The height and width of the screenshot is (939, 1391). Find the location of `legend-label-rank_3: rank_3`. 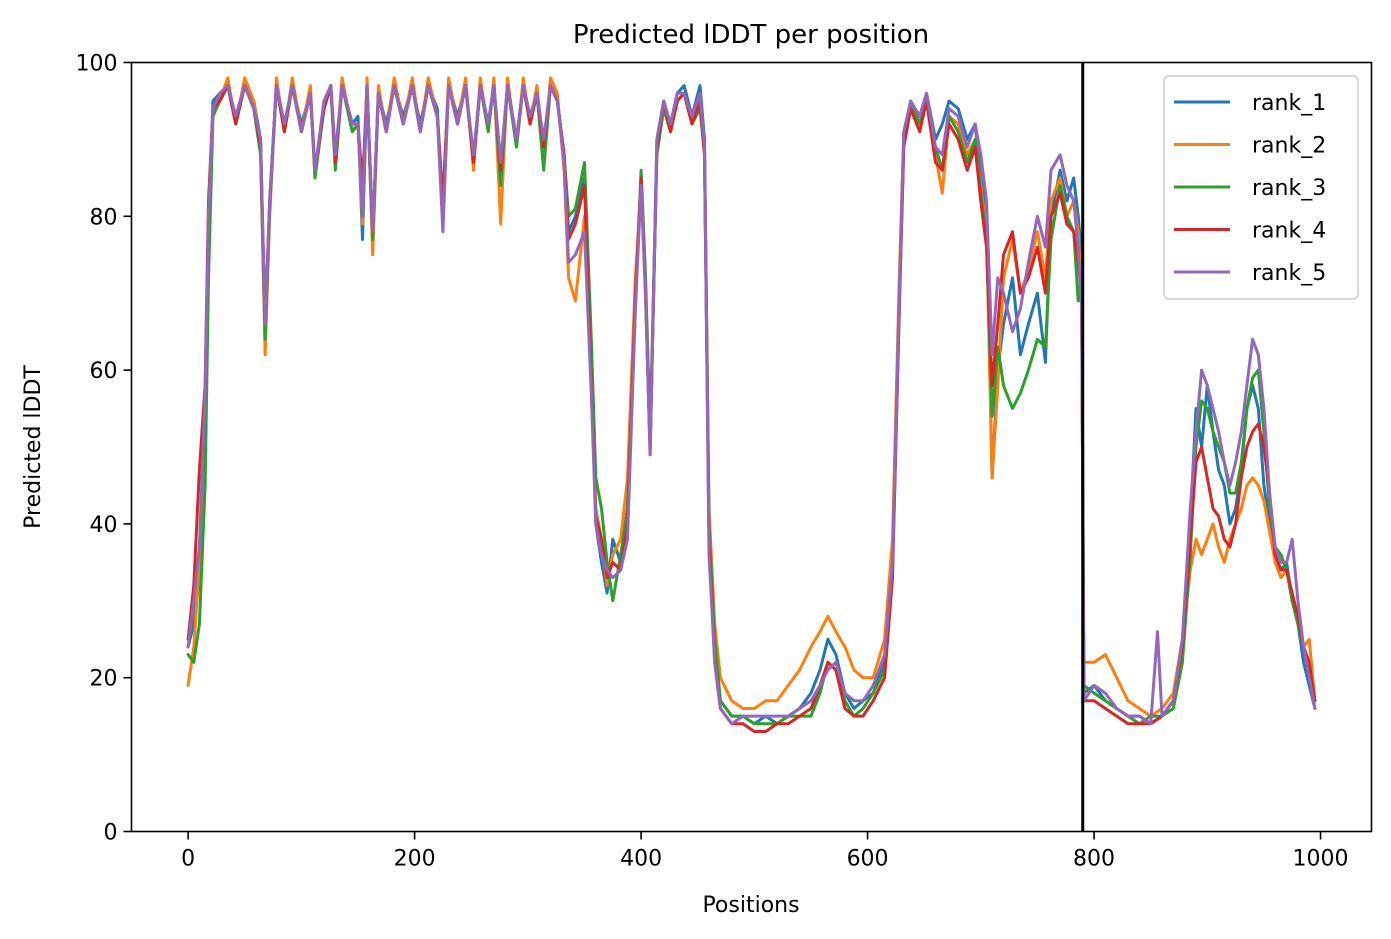

legend-label-rank_3: rank_3 is located at coordinates (1289, 188).